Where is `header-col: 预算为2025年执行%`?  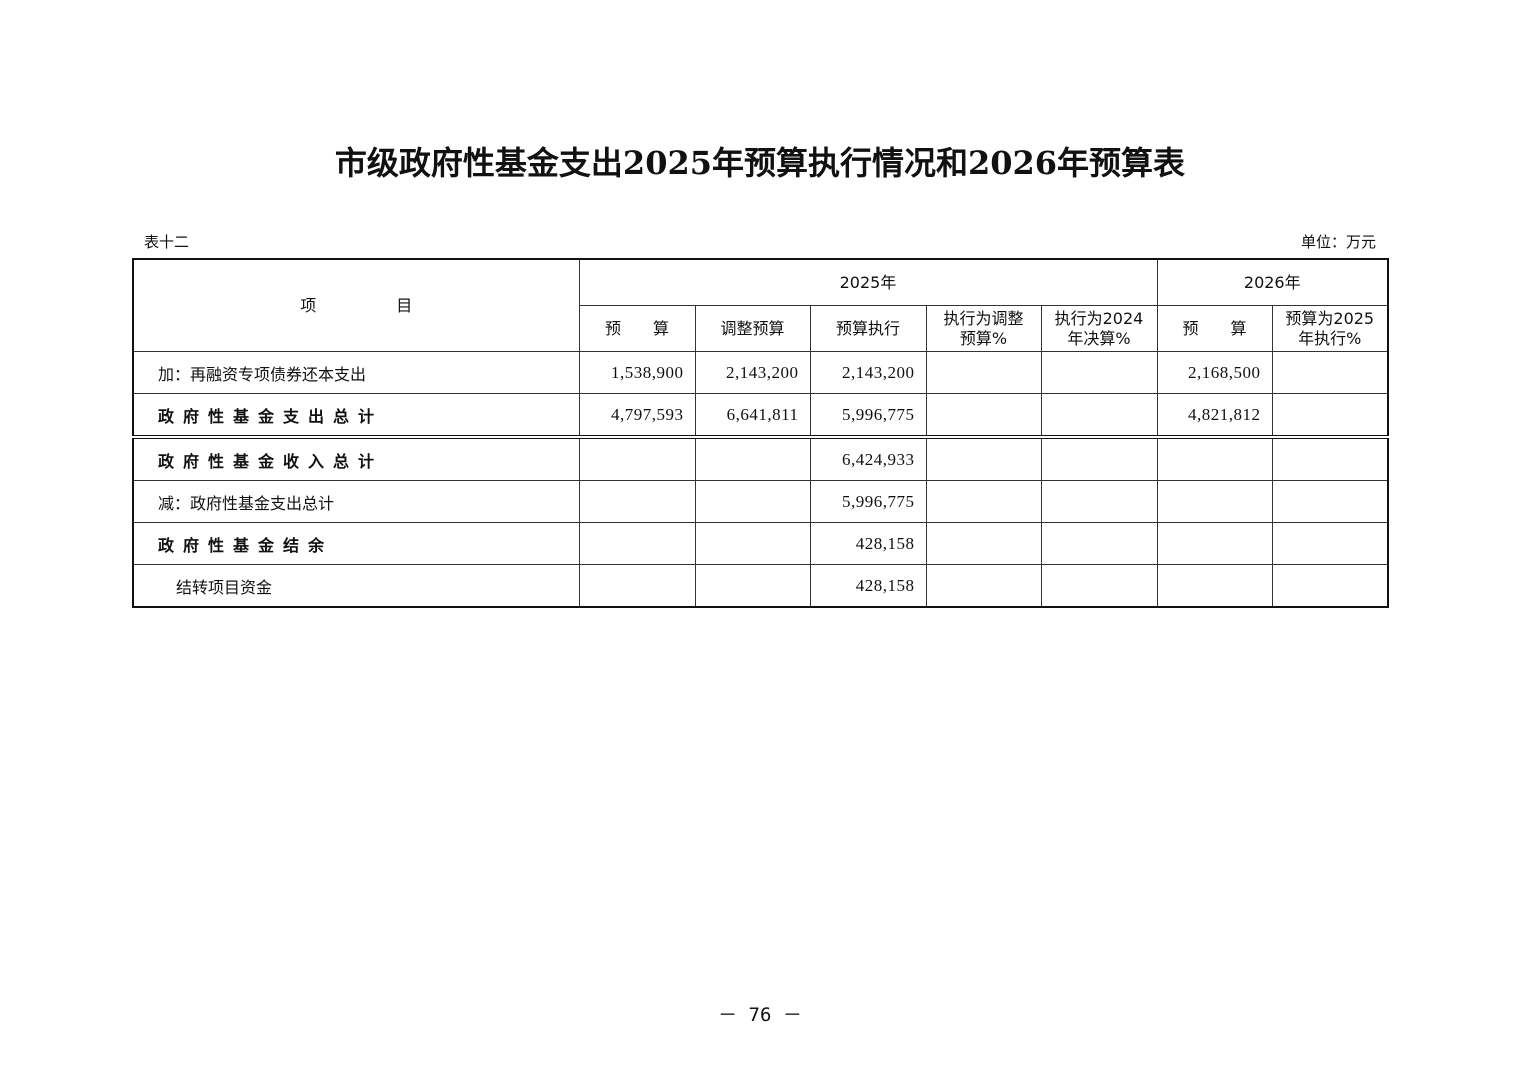
header-col: 预算为2025年执行% is located at coordinates (1330, 328).